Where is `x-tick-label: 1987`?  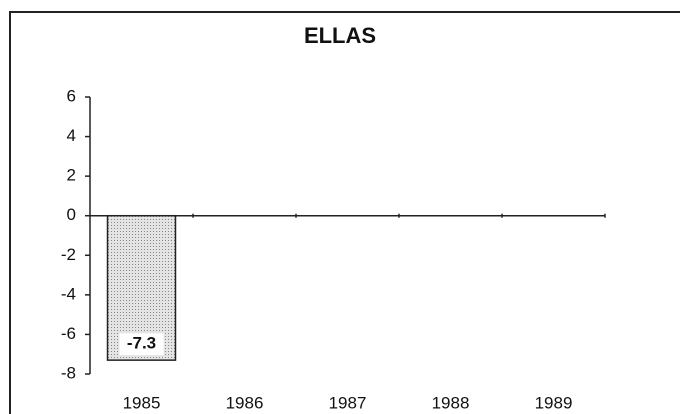 x-tick-label: 1987 is located at coordinates (348, 402).